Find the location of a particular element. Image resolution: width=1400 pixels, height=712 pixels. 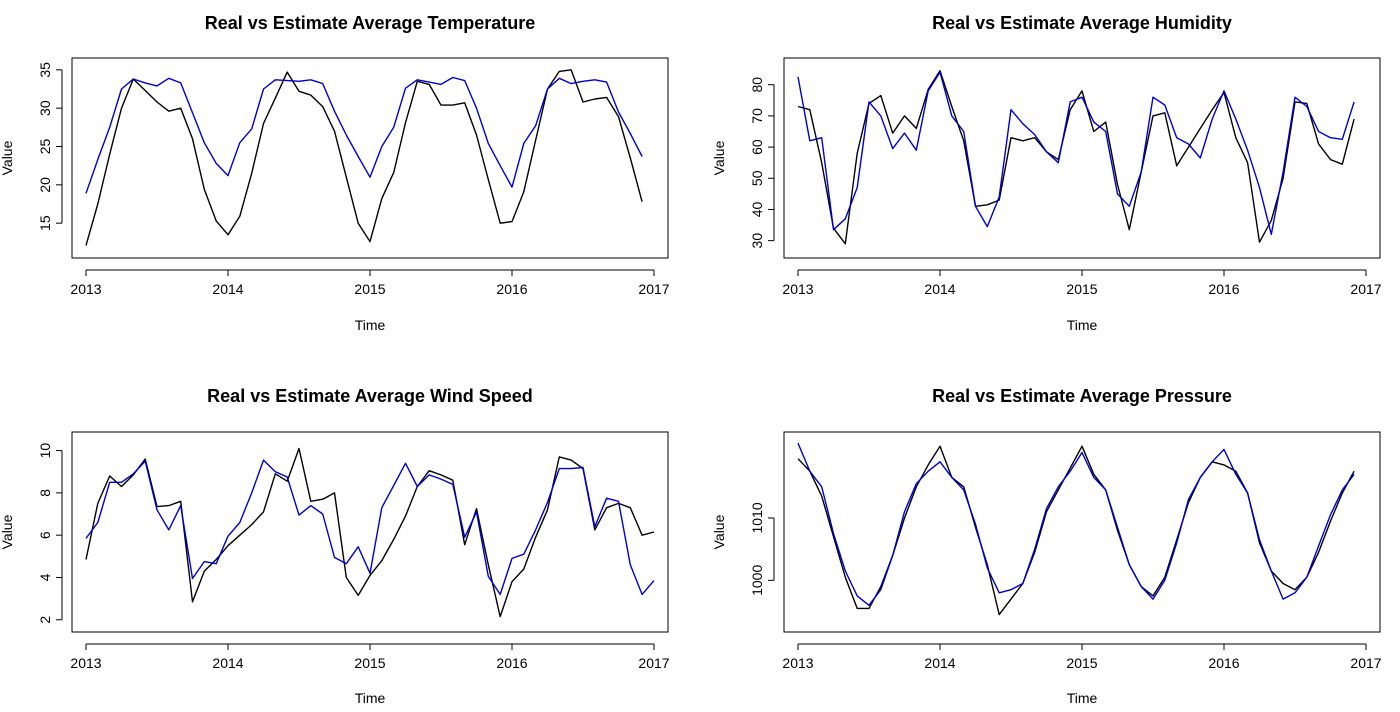

y-tick-label: 70 is located at coordinates (757, 116).